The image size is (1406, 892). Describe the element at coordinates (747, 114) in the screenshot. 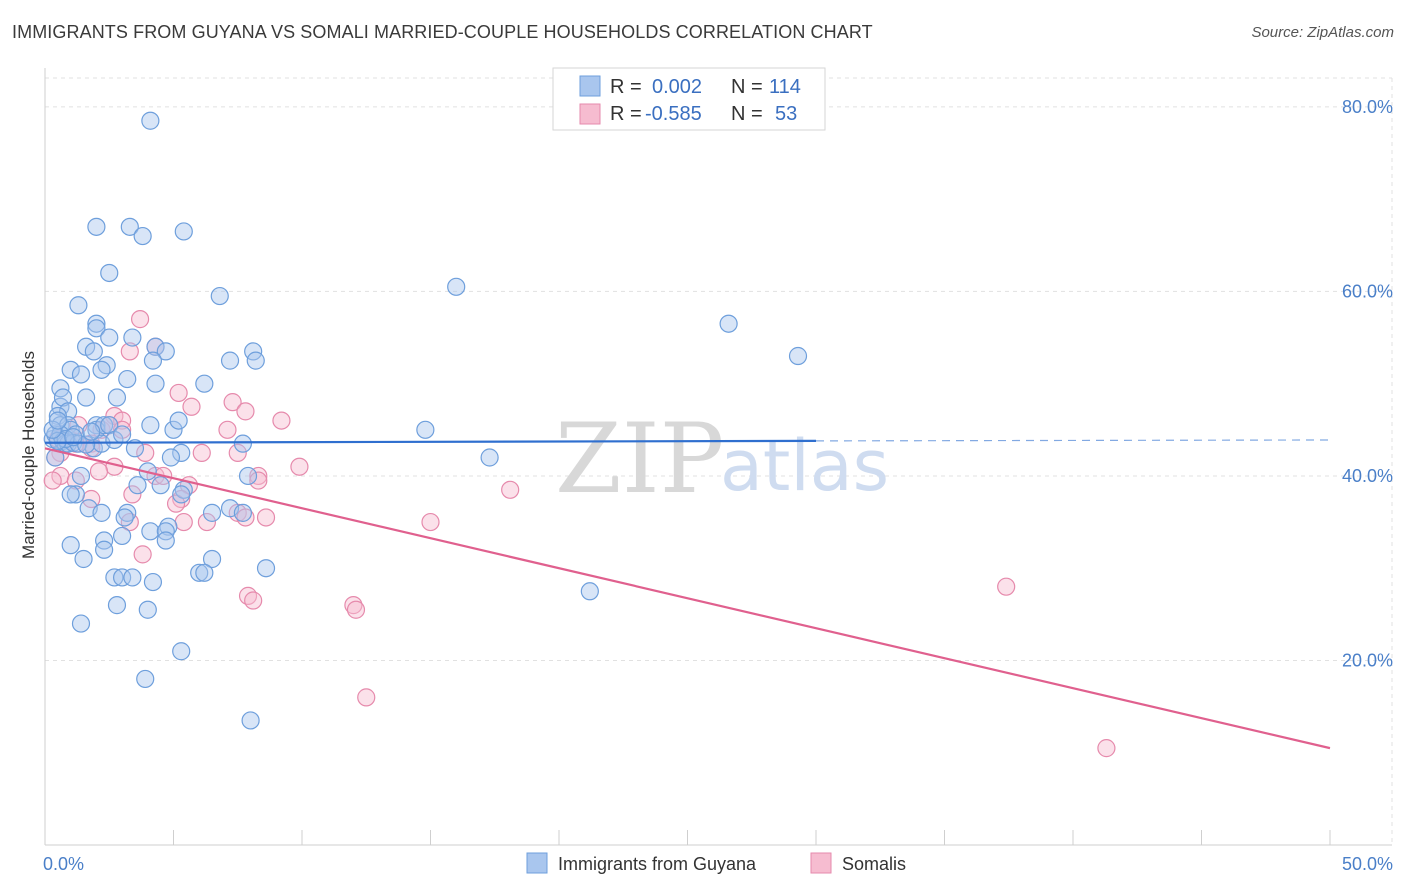

I see `legend-n-label-somalis: N =` at that location.